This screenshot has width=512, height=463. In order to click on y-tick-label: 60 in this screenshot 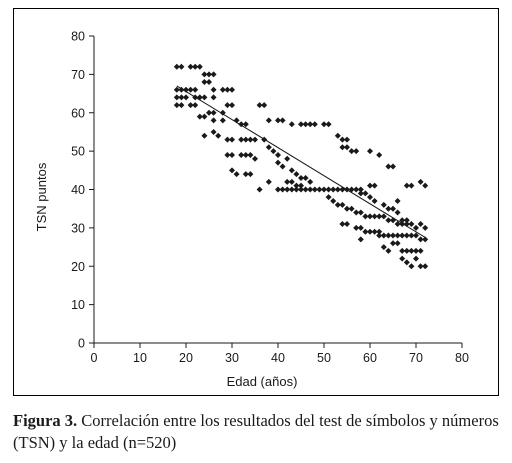, I will do `click(78, 113)`.